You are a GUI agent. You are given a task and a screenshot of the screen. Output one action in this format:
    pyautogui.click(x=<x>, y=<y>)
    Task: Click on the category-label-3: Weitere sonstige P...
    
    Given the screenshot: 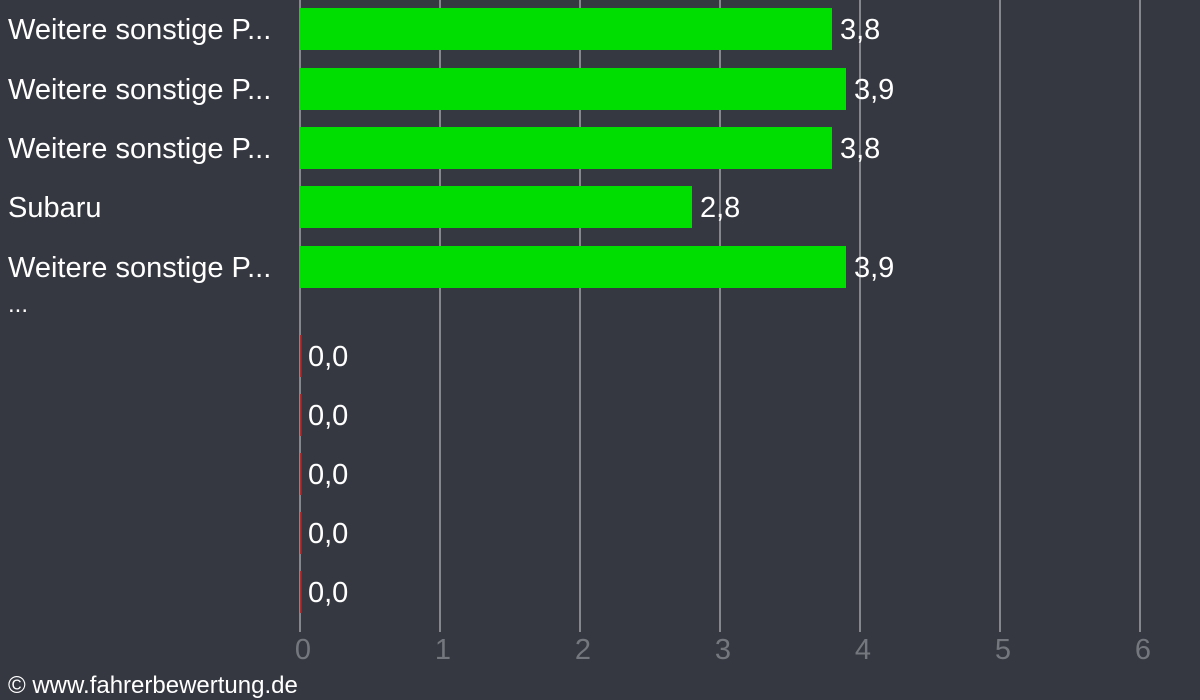 What is the action you would take?
    pyautogui.click(x=139, y=149)
    